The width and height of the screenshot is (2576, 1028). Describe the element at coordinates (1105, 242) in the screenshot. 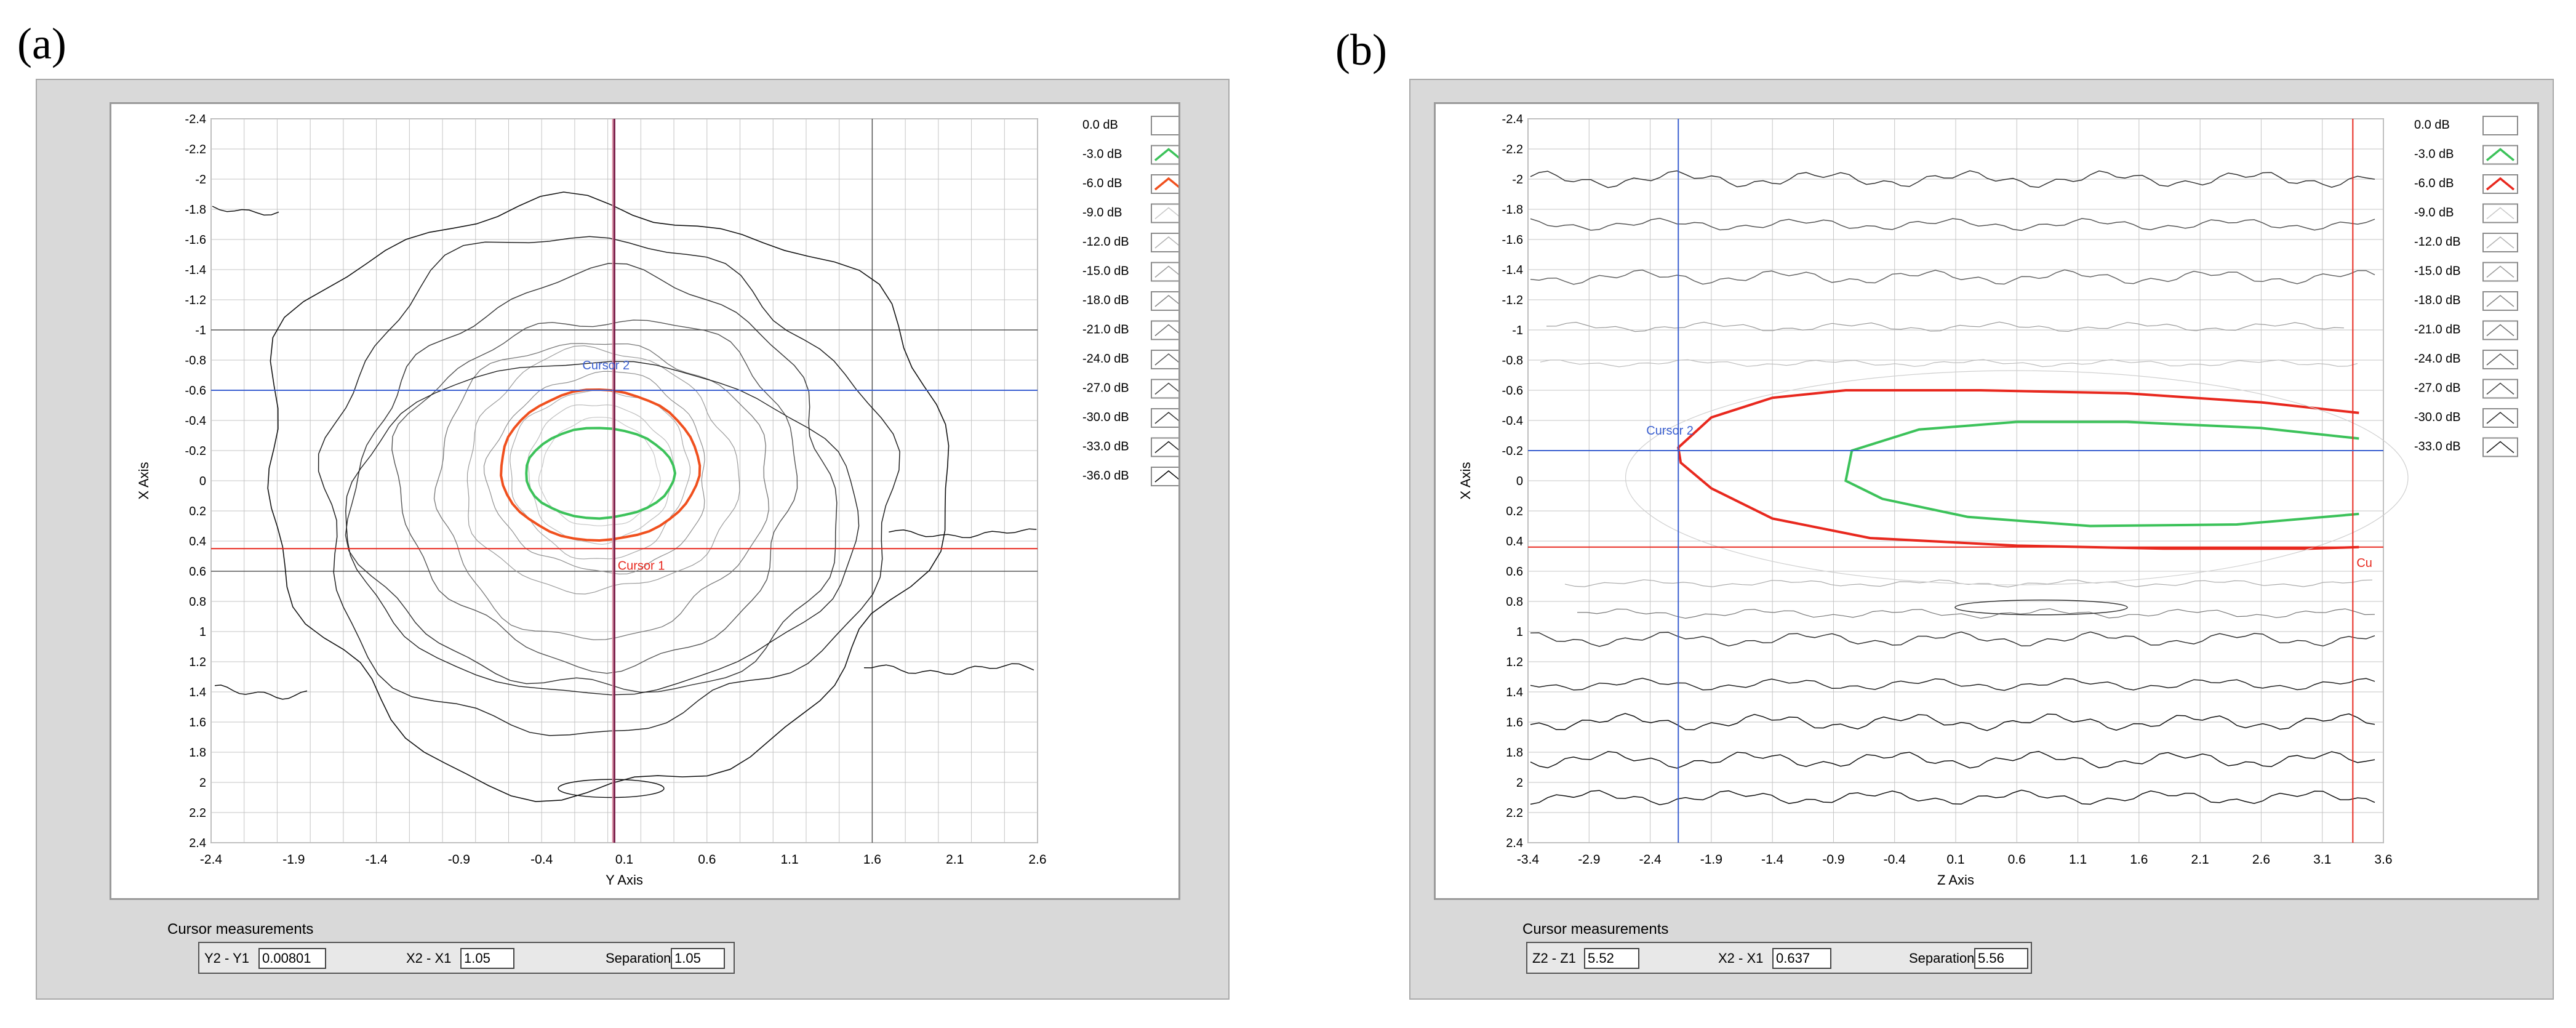

I see `legend-label: -12.0 dB` at that location.